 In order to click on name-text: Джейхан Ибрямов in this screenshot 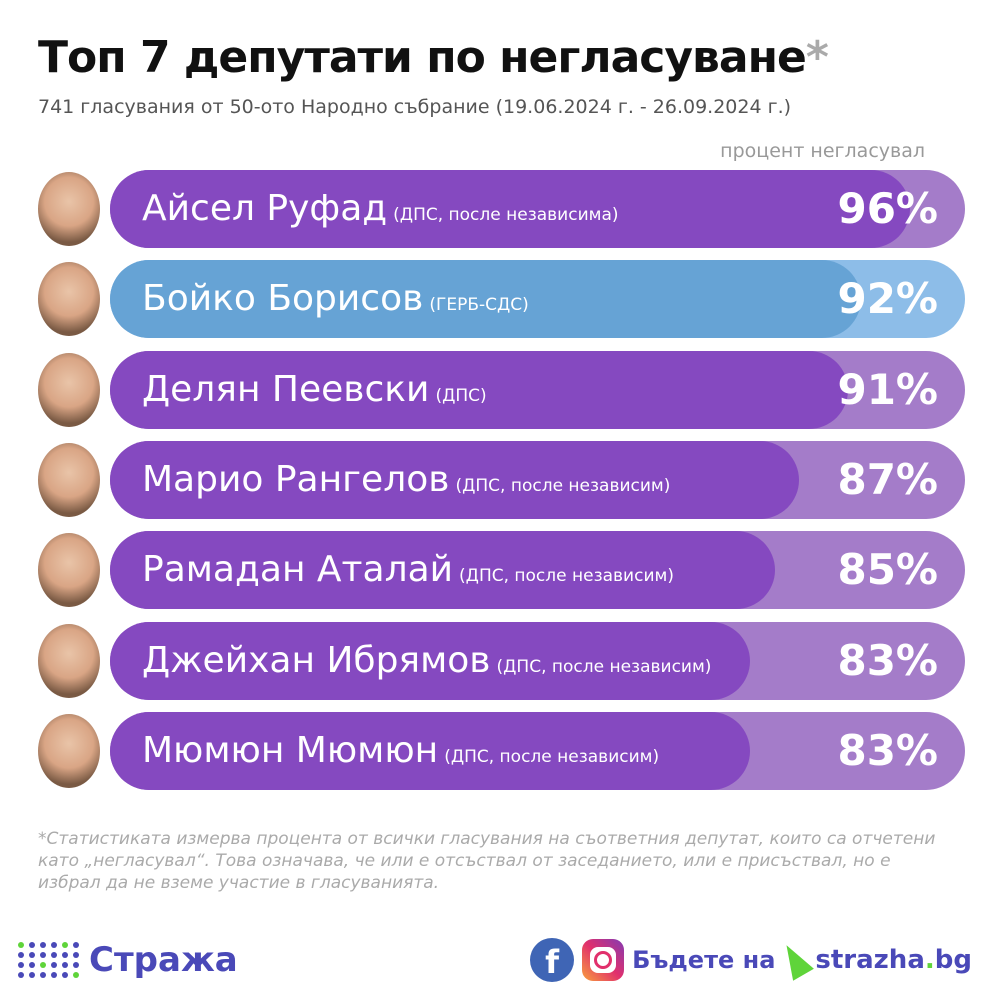, I will do `click(316, 660)`.